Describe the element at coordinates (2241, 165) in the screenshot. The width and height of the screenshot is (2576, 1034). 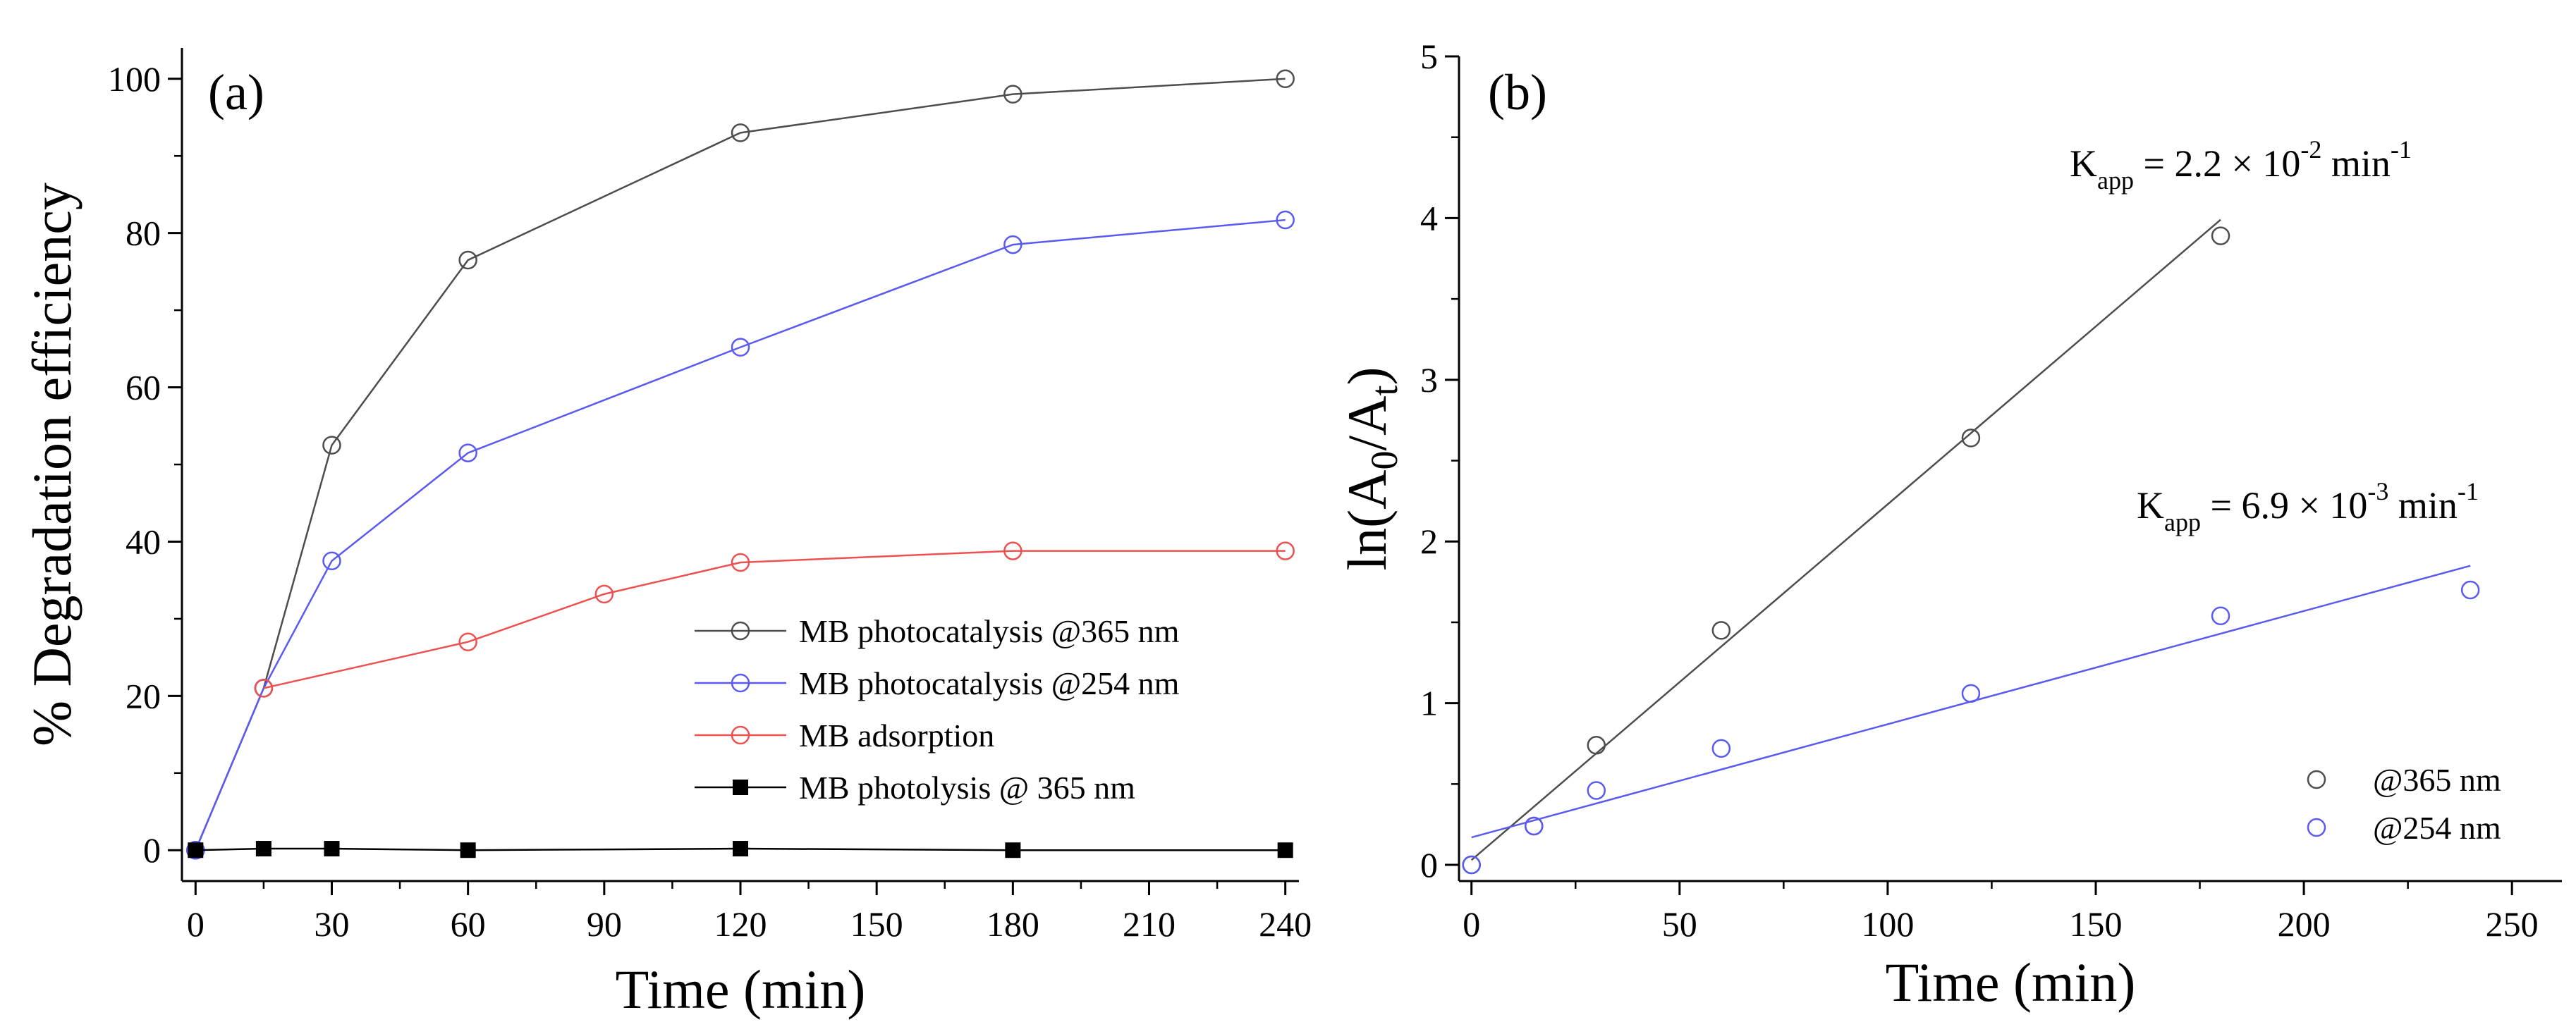
I see `rate-constant-annotation: Kapp = 2.2 × 10-2 min-1` at that location.